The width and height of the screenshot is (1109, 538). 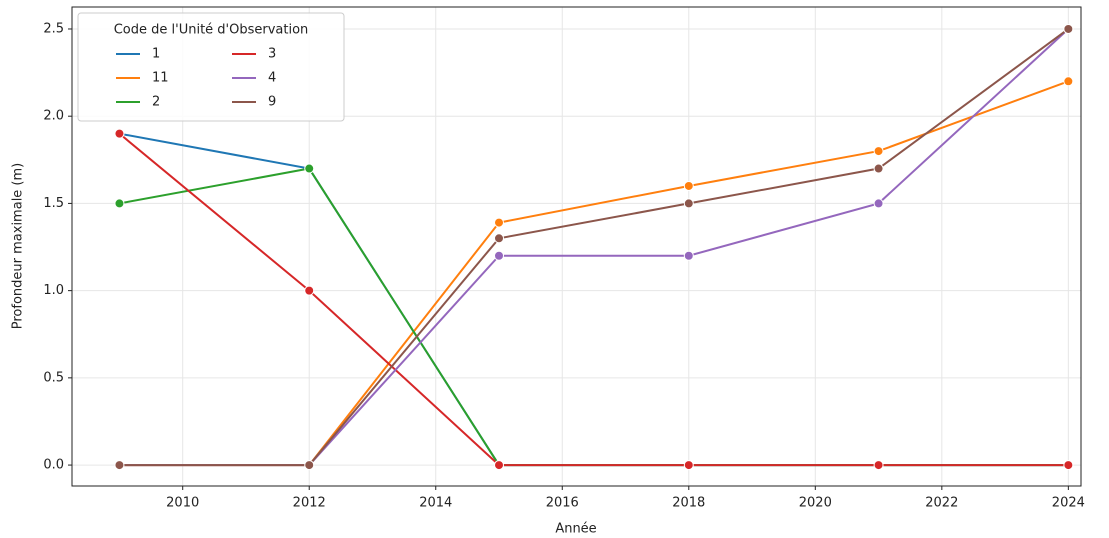 What do you see at coordinates (815, 503) in the screenshot?
I see `x-tick-label: 2020` at bounding box center [815, 503].